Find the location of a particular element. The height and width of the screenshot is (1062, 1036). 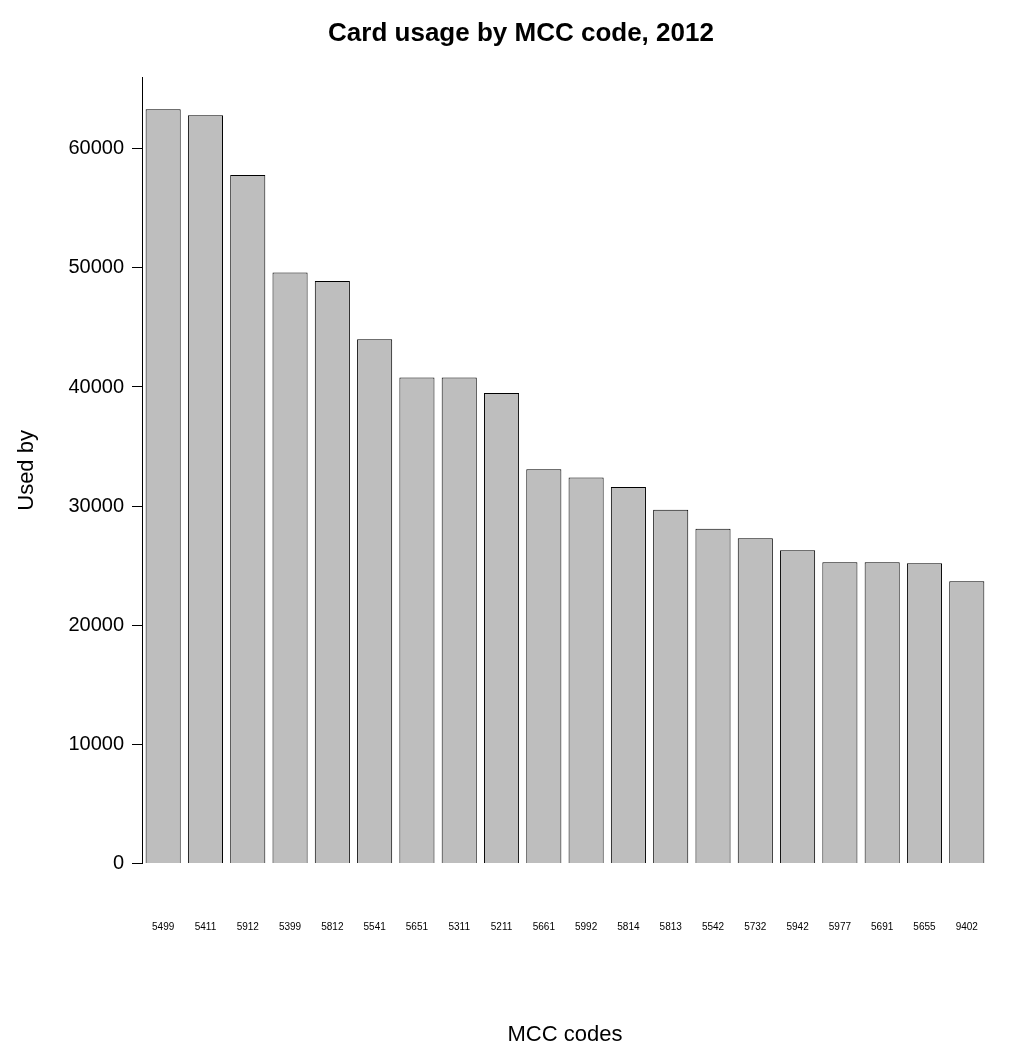

y-tick-label: 60000 is located at coordinates (96, 147).